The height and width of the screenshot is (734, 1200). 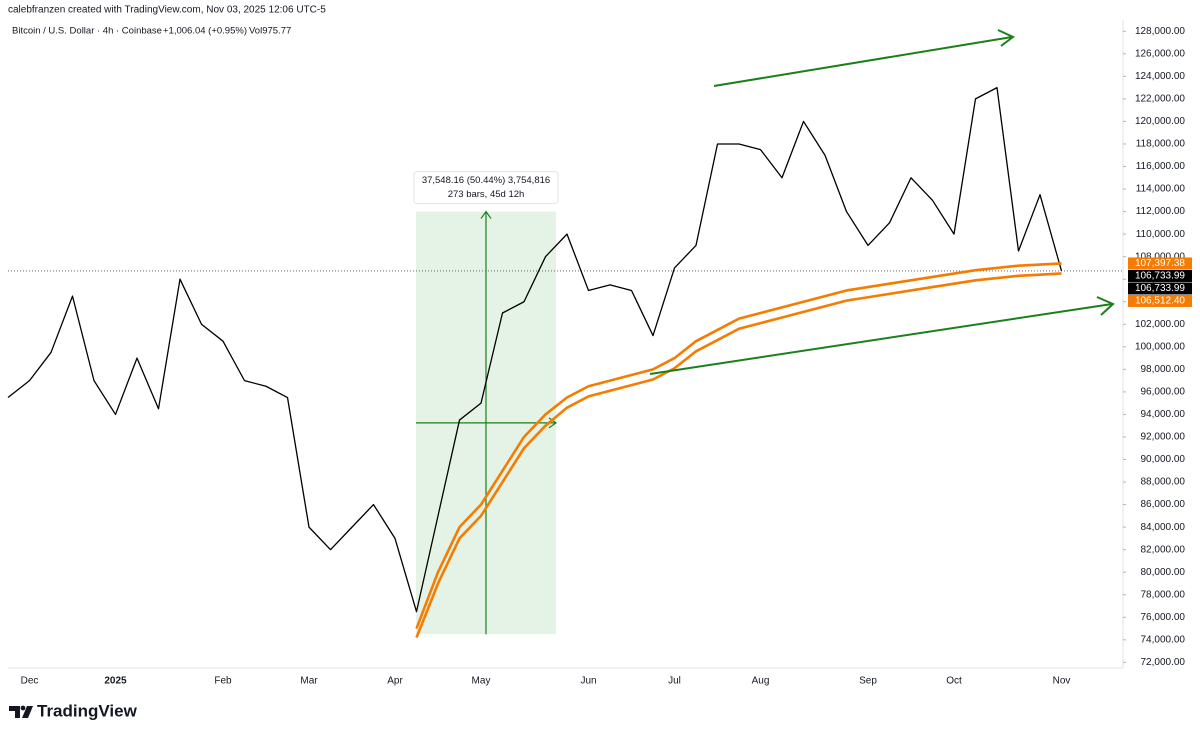 What do you see at coordinates (223, 681) in the screenshot?
I see `x-tick-label: Feb` at bounding box center [223, 681].